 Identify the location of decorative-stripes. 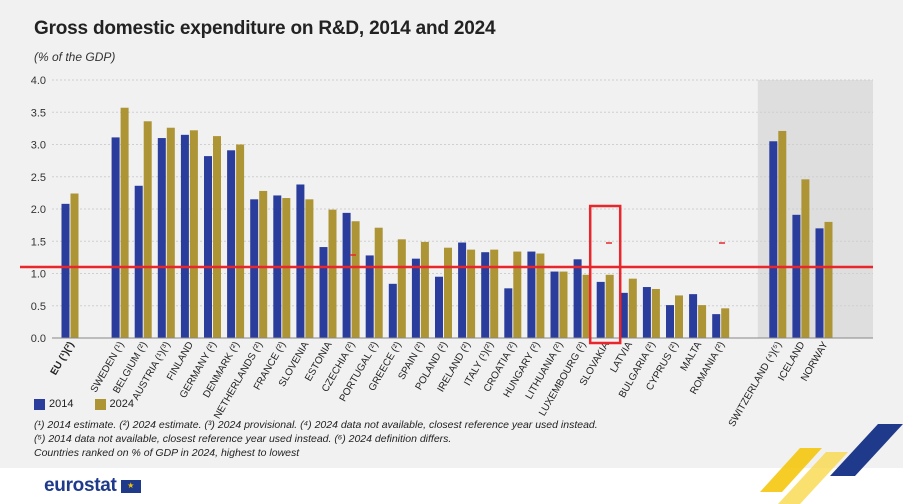
(831, 464).